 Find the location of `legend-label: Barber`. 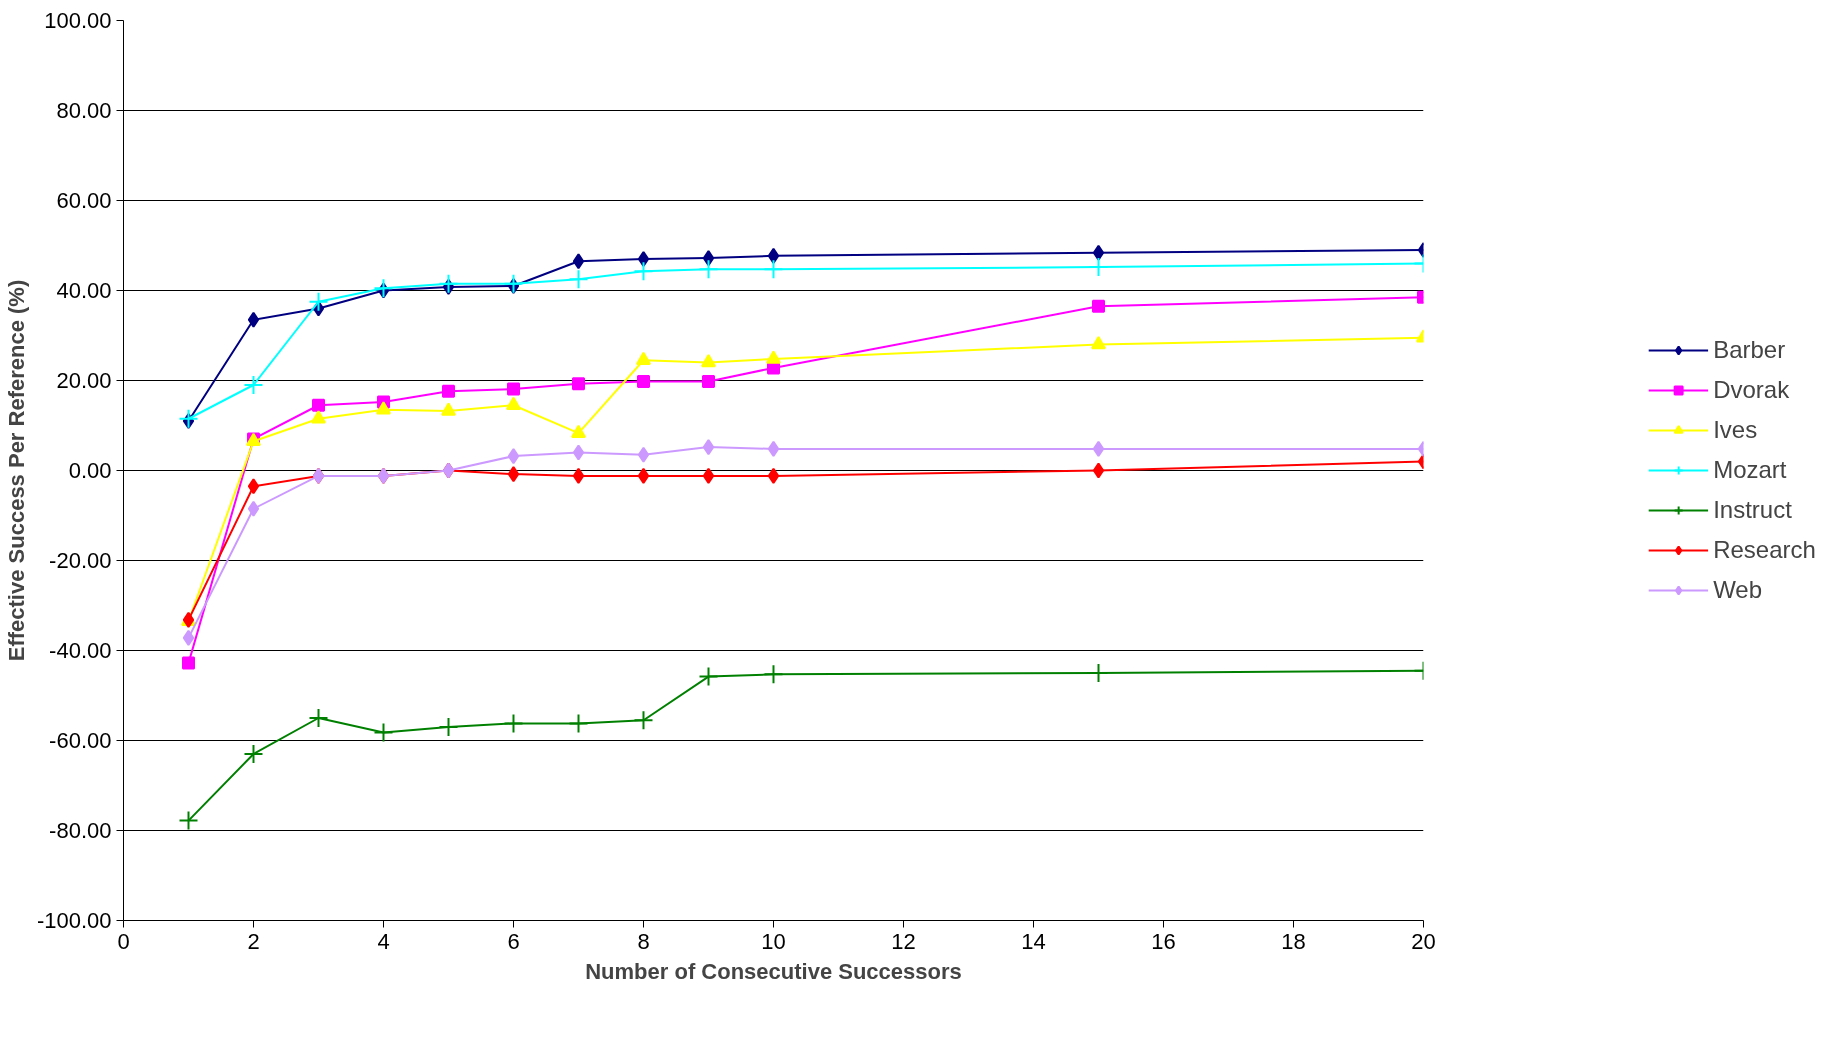

legend-label: Barber is located at coordinates (1749, 350).